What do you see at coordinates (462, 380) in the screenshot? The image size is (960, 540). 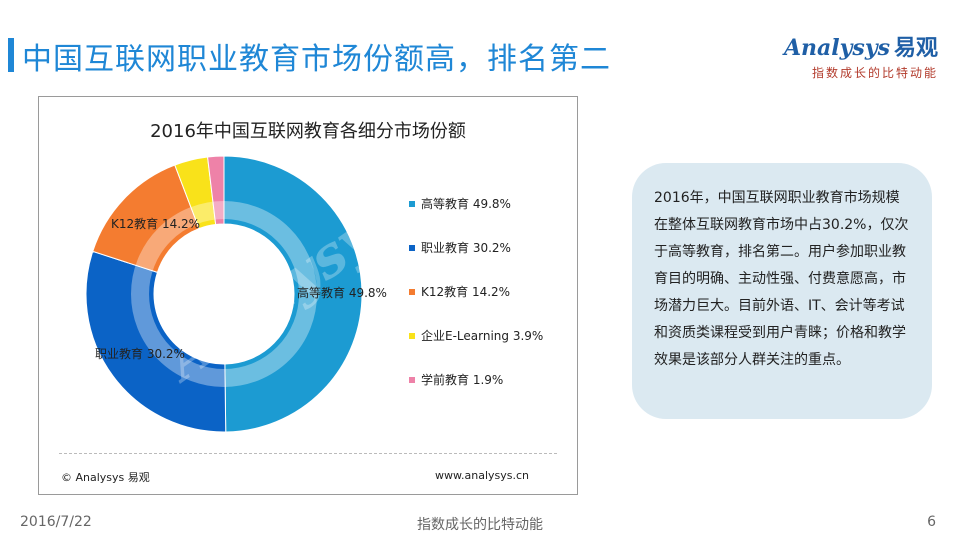 I see `legend-label-4: 学前教育 1.9%` at bounding box center [462, 380].